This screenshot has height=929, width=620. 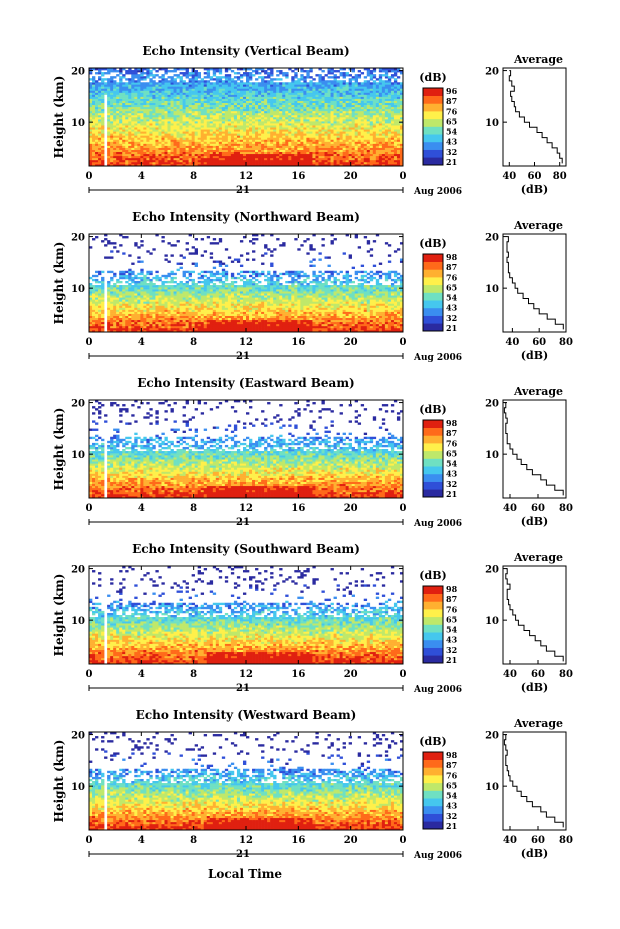 I want to click on colorbar-tick-label: 98, so click(x=452, y=589).